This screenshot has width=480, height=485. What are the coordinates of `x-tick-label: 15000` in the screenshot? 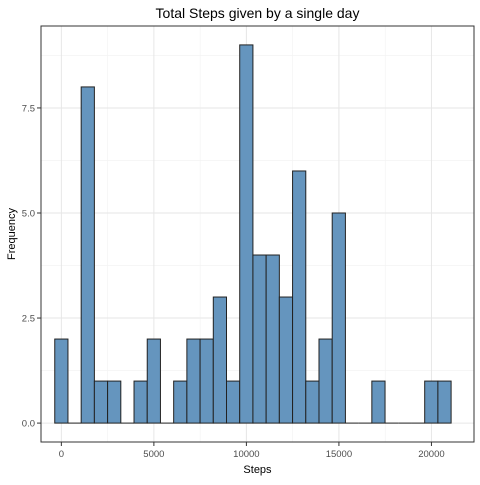 It's located at (339, 454).